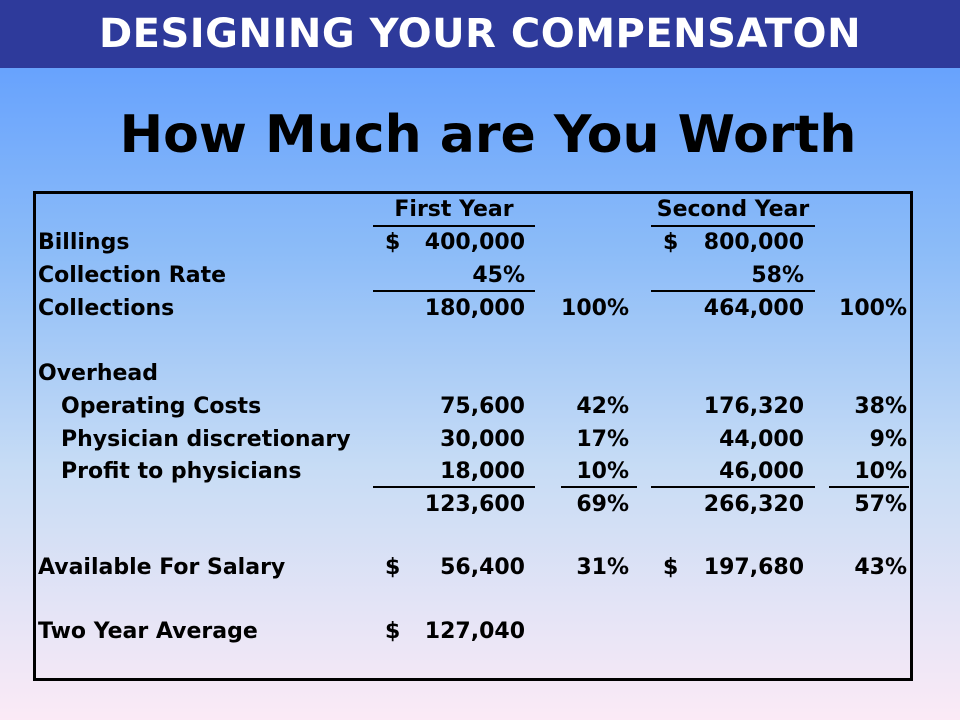 The image size is (960, 720). I want to click on cell-percent-year2: 38%, so click(880, 406).